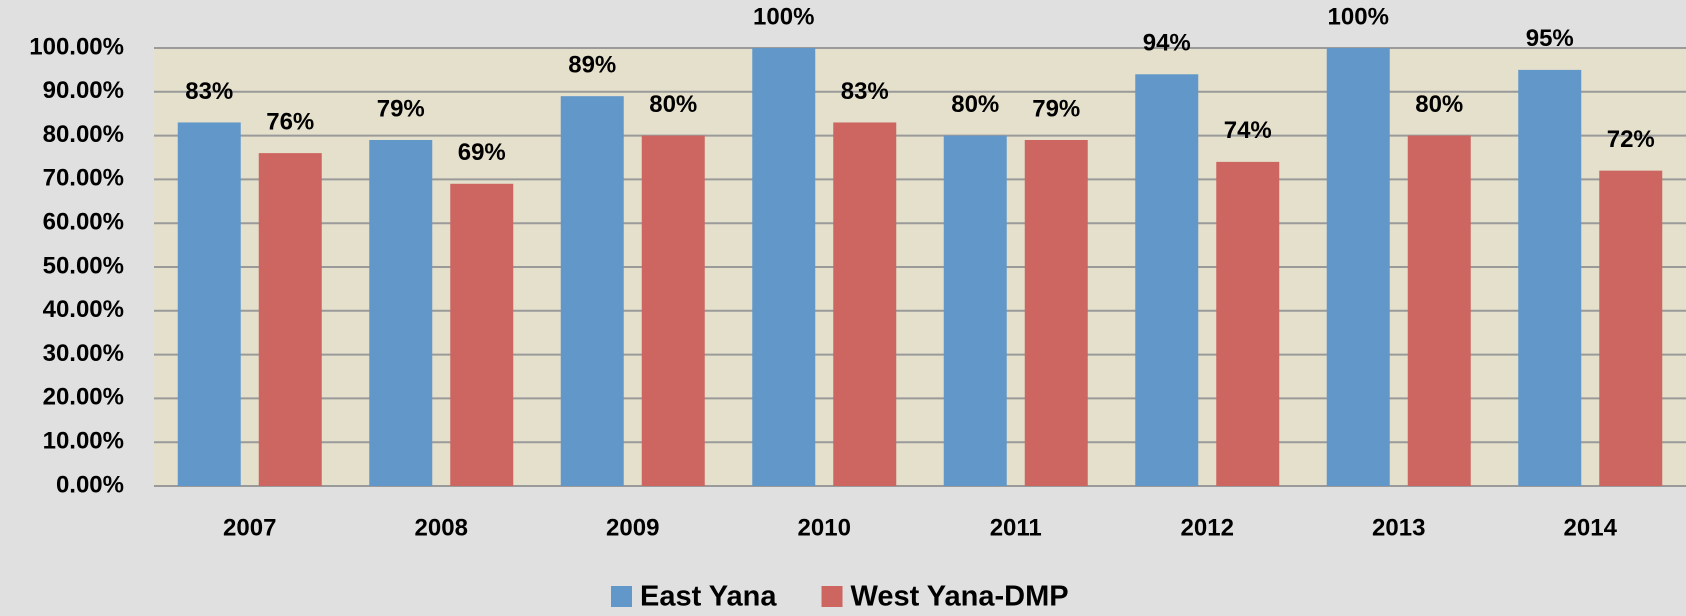 Image resolution: width=1686 pixels, height=616 pixels. What do you see at coordinates (83, 134) in the screenshot?
I see `y-tick-label: 80.00%` at bounding box center [83, 134].